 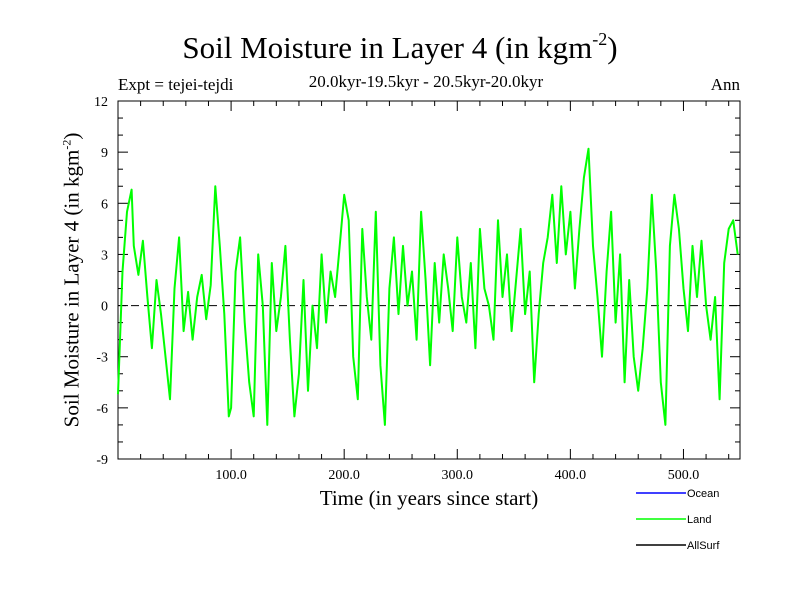 I want to click on y-tick-label: -3, so click(x=102, y=358).